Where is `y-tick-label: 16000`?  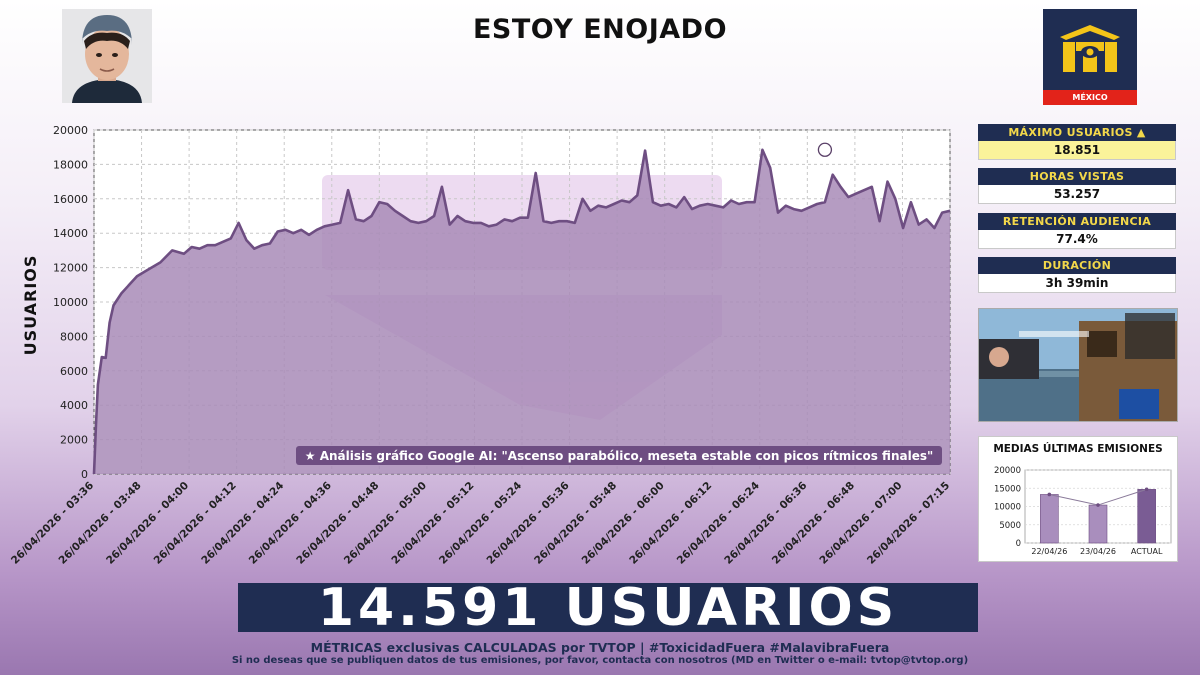
y-tick-label: 16000 is located at coordinates (70, 199).